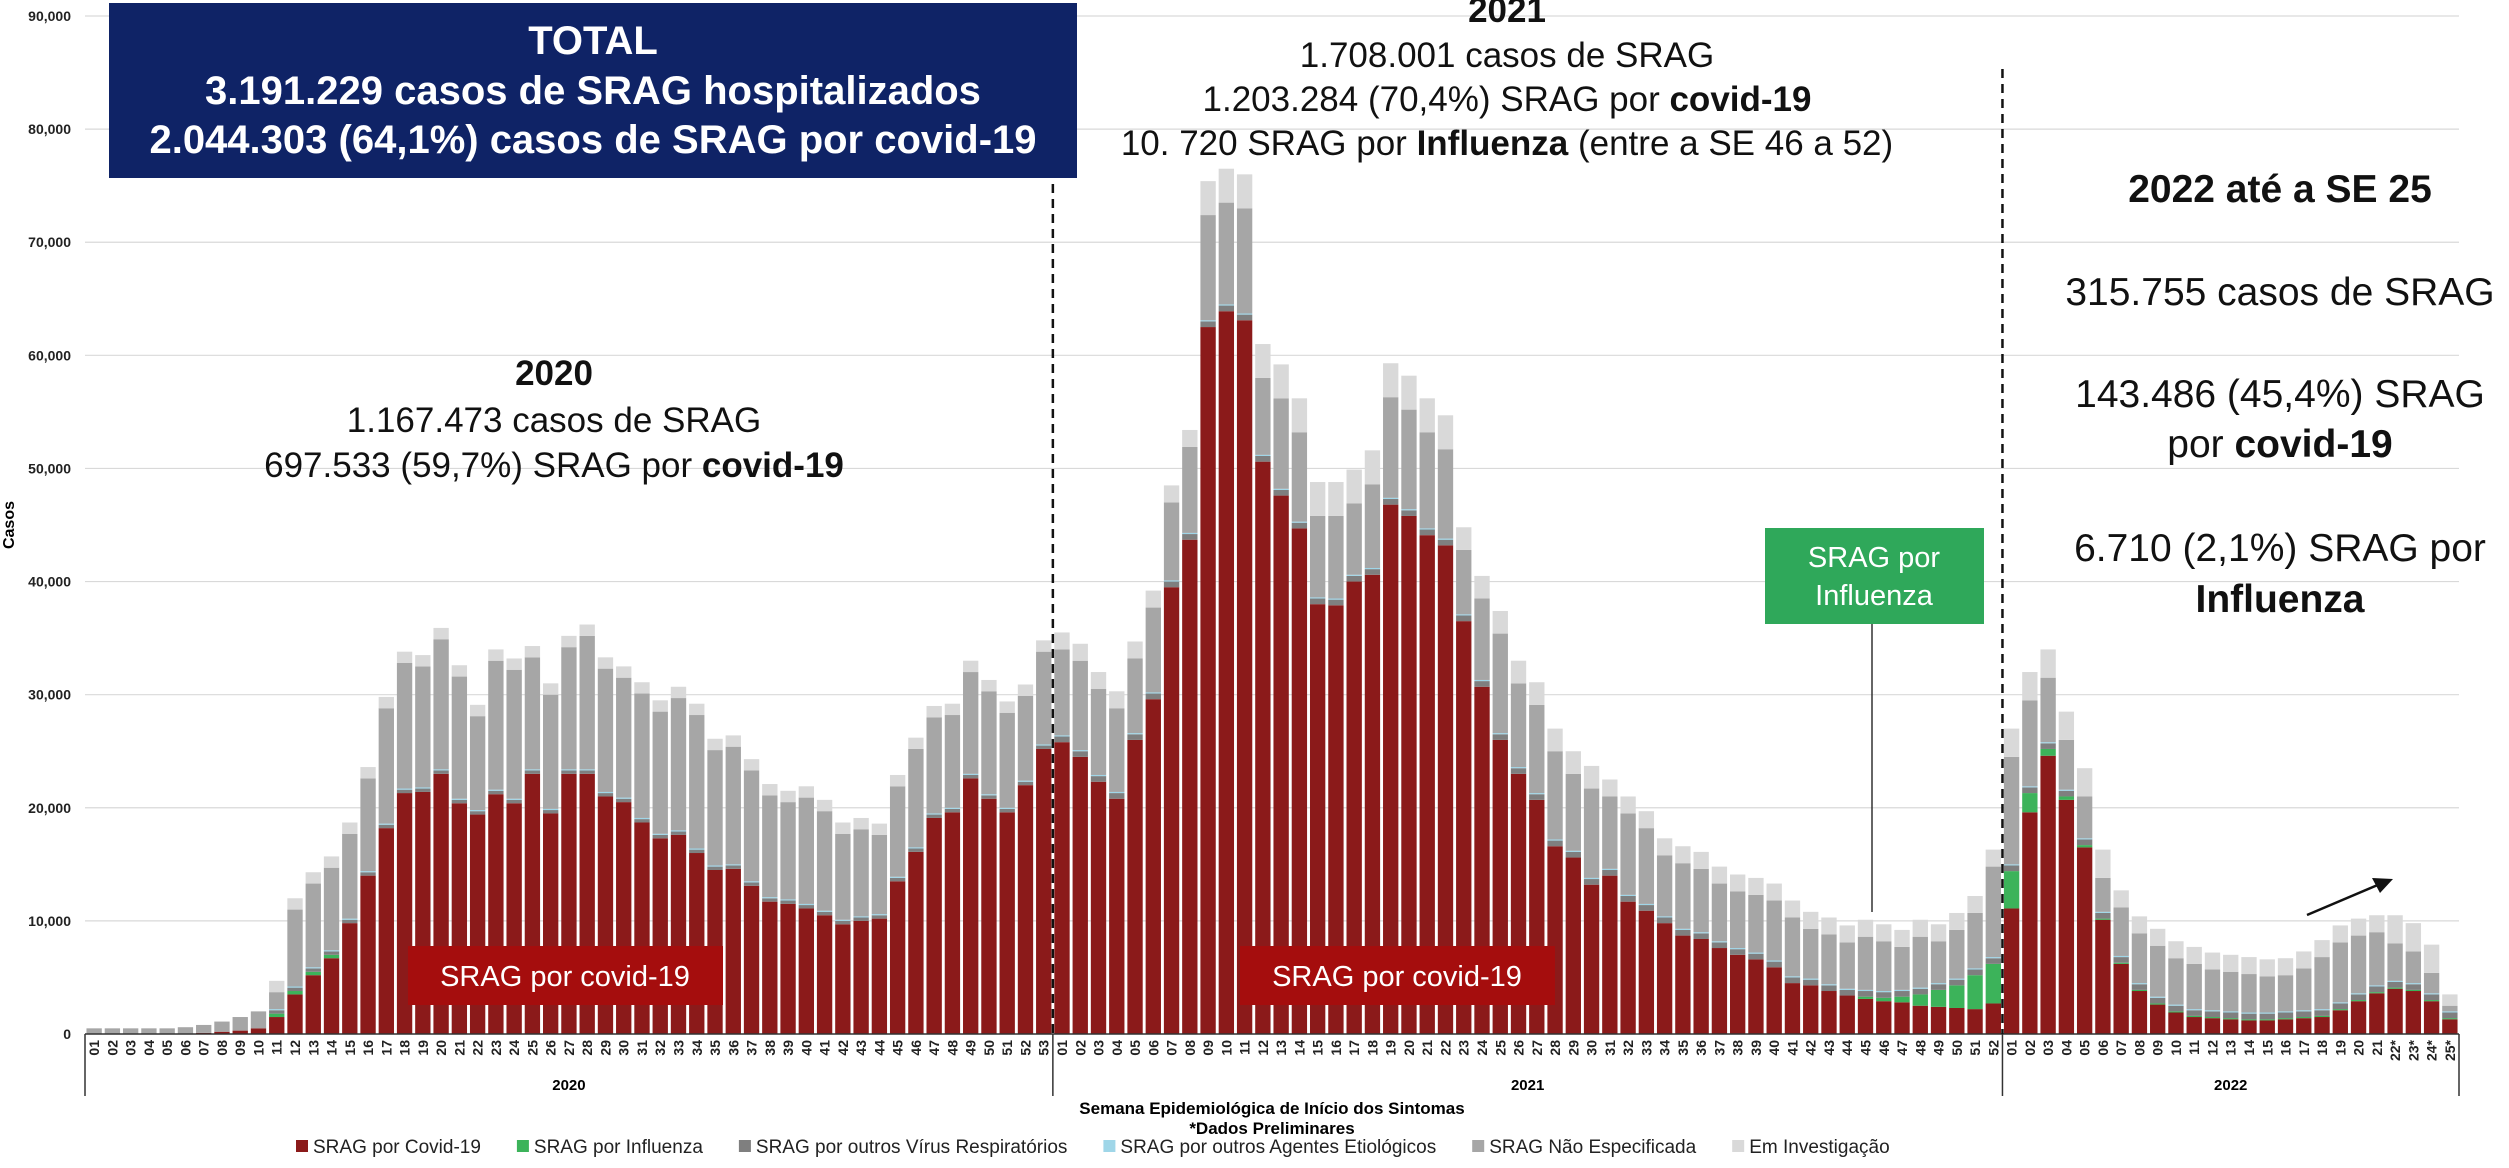  I want to click on legend-label: SRAG por Covid-19, so click(397, 1147).